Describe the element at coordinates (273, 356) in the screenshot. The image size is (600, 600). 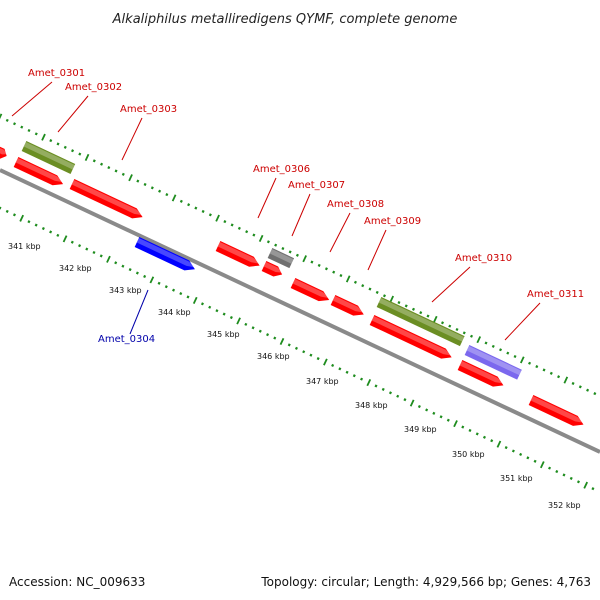
I see `scale-tick-label: 346 kbp` at that location.